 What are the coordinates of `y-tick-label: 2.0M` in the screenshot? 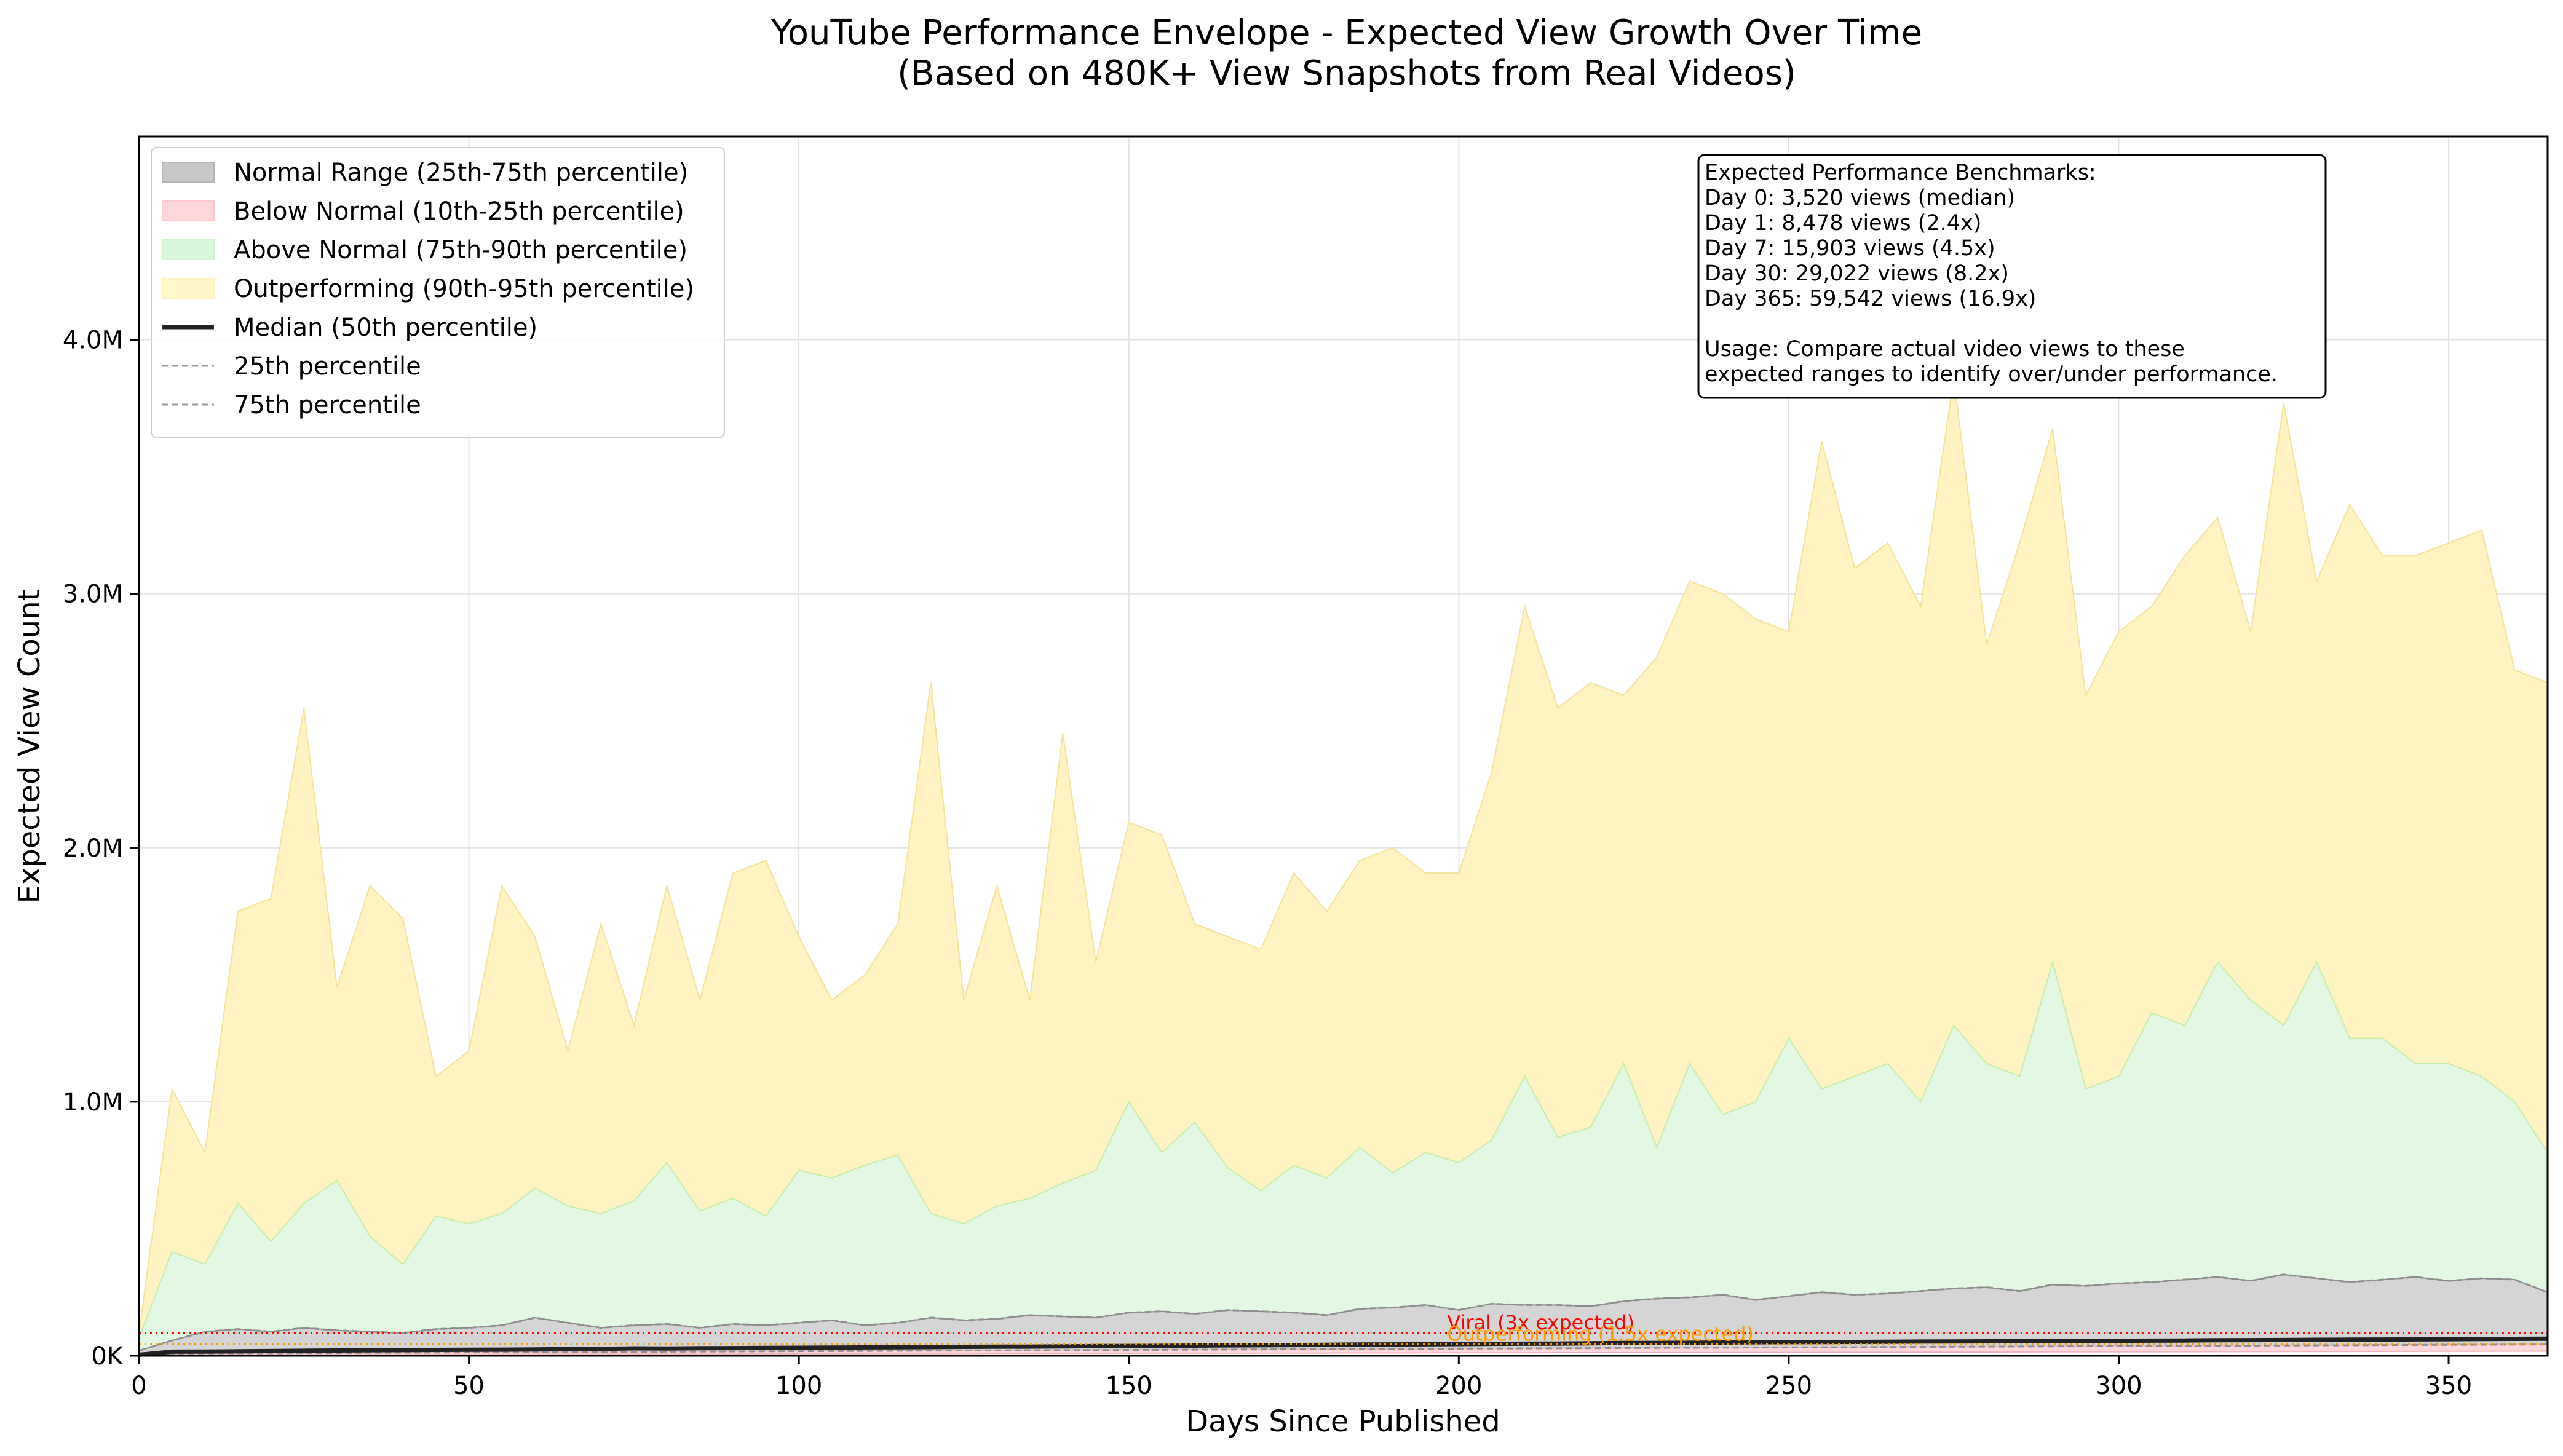 It's located at (93, 849).